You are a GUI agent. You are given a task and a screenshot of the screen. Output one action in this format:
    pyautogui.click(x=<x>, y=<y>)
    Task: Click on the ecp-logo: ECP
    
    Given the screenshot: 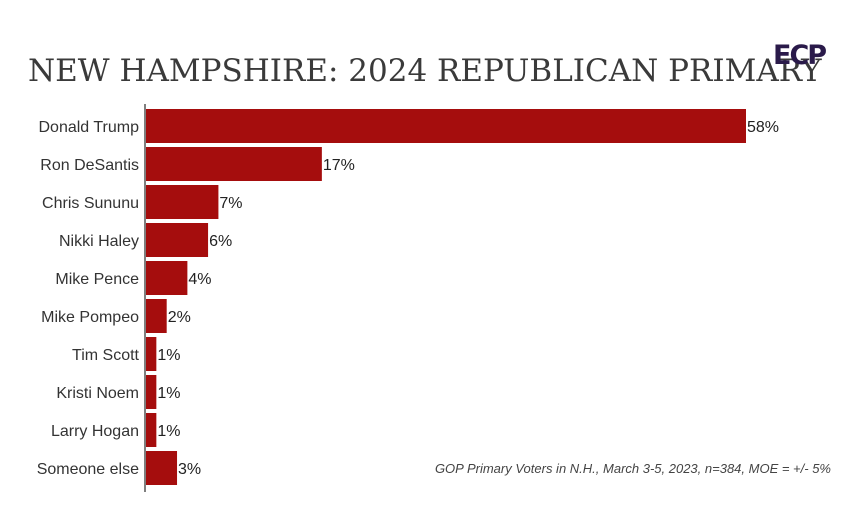 What is the action you would take?
    pyautogui.click(x=800, y=55)
    